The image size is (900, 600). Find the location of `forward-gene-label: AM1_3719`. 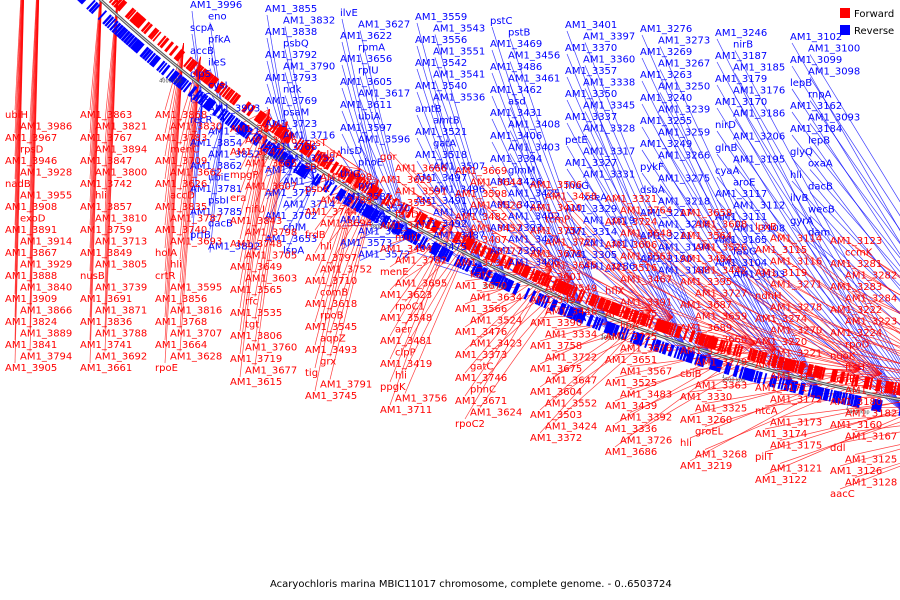

forward-gene-label: AM1_3719 is located at coordinates (256, 359).